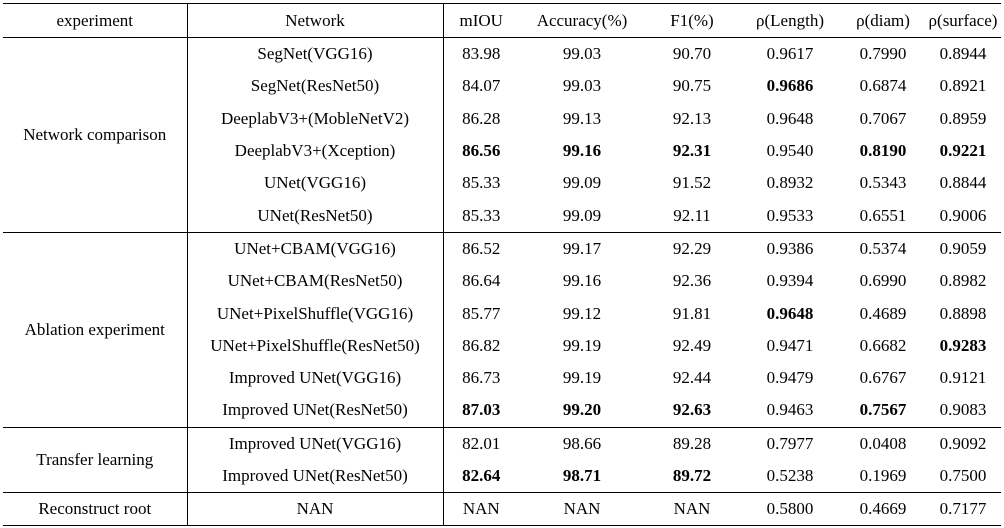 The image size is (1004, 528). What do you see at coordinates (790, 509) in the screenshot?
I see `rho-length-cell: 0.5800` at bounding box center [790, 509].